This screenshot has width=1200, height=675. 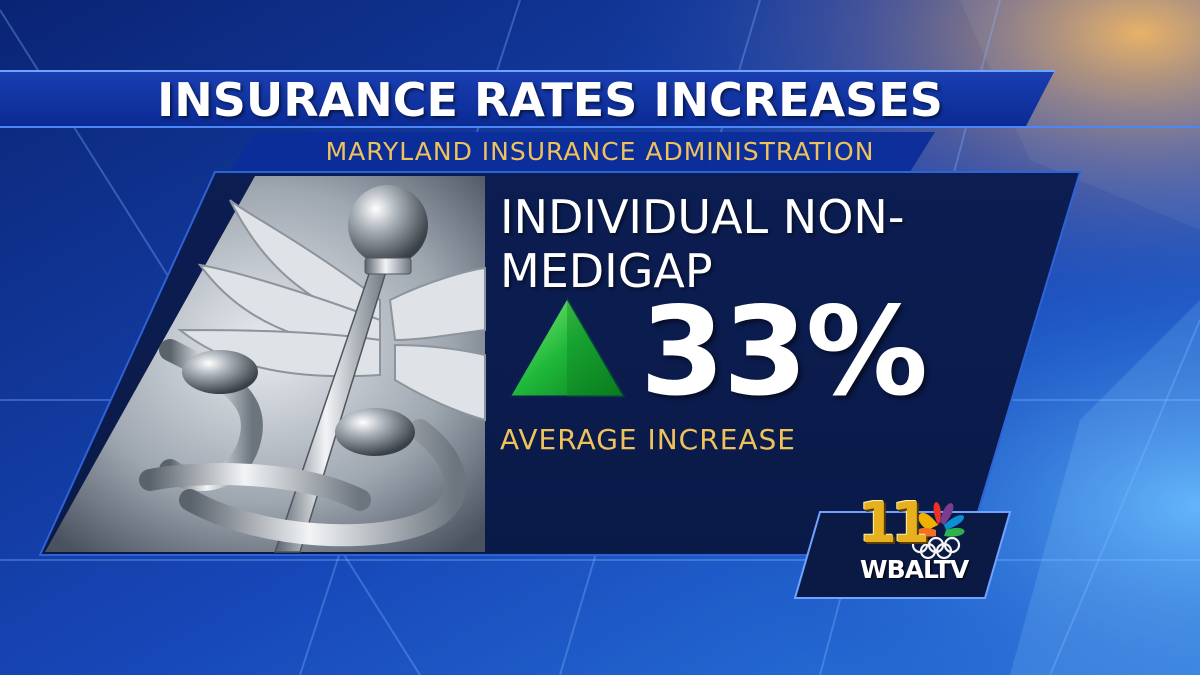 What do you see at coordinates (702, 217) in the screenshot?
I see `stat-label-line1: INDIVIDUAL NON-` at bounding box center [702, 217].